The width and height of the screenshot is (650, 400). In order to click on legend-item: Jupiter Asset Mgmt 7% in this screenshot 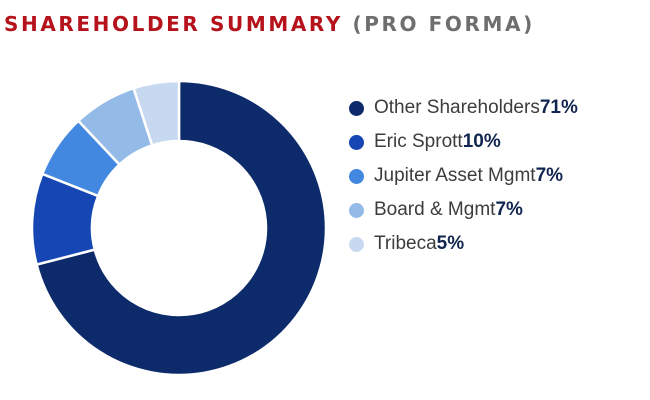, I will do `click(463, 176)`.